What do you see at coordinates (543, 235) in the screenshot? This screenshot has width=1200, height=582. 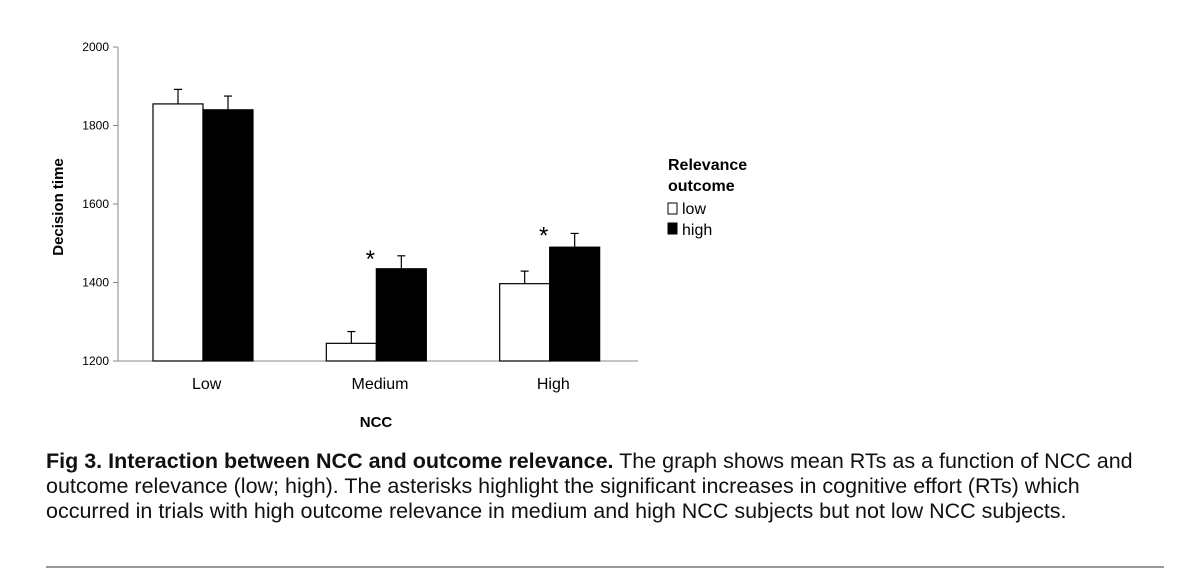 I see `significance-asterisk-high: *` at bounding box center [543, 235].